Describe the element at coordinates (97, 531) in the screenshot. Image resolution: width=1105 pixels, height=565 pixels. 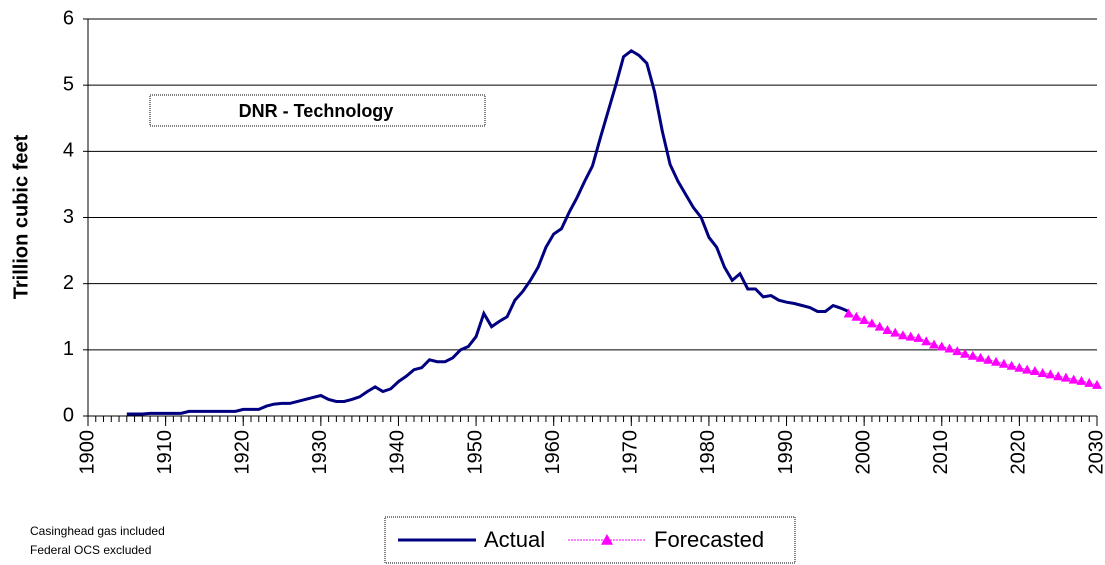
I see `note: Casinghead gas included` at that location.